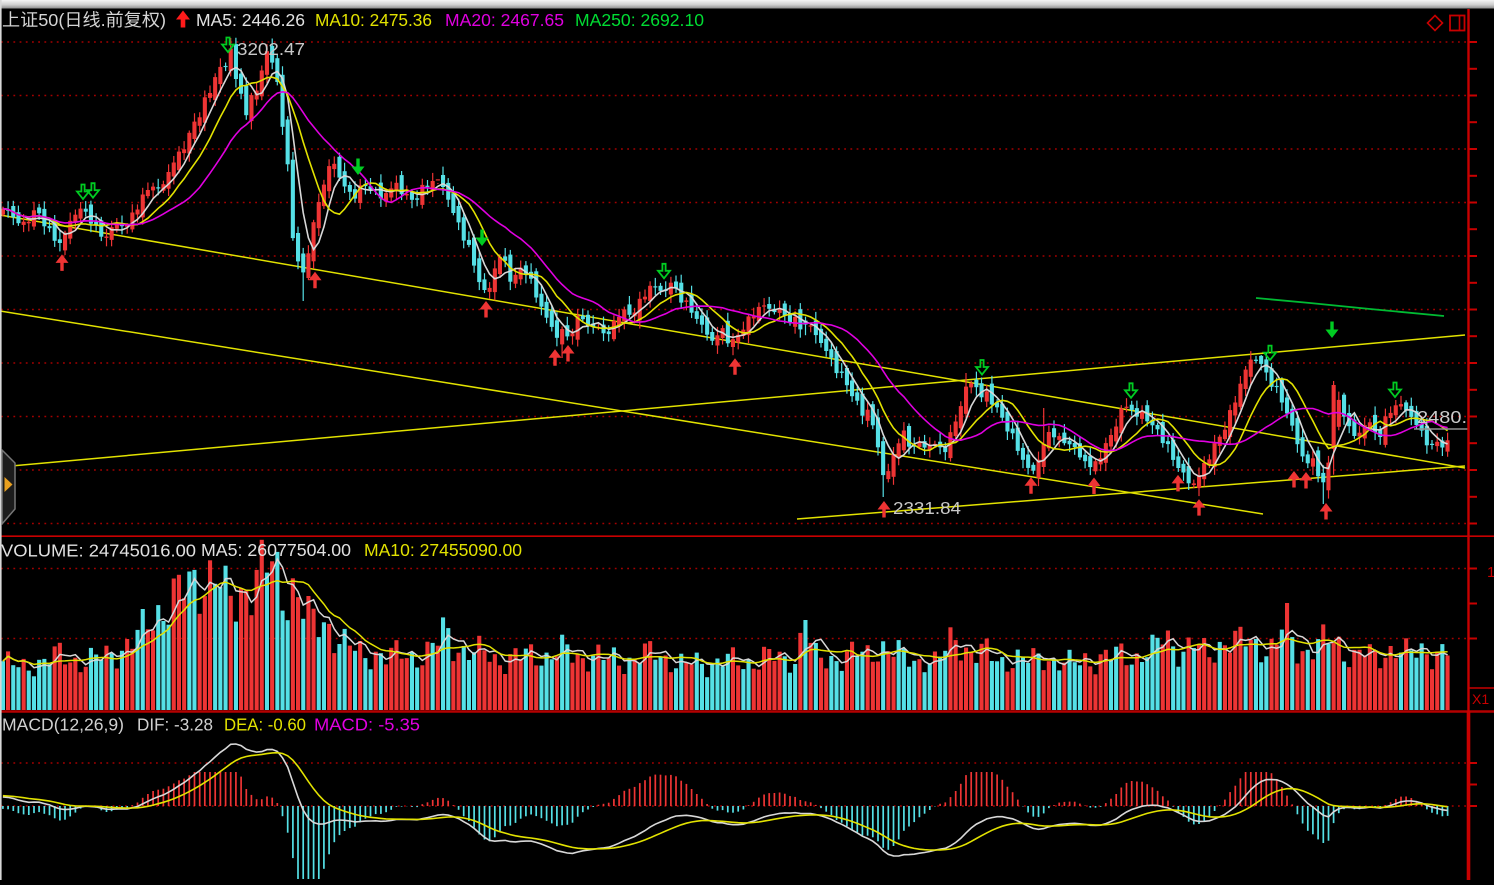 The height and width of the screenshot is (885, 1494). I want to click on svg-text: 2480., so click(1442, 417).